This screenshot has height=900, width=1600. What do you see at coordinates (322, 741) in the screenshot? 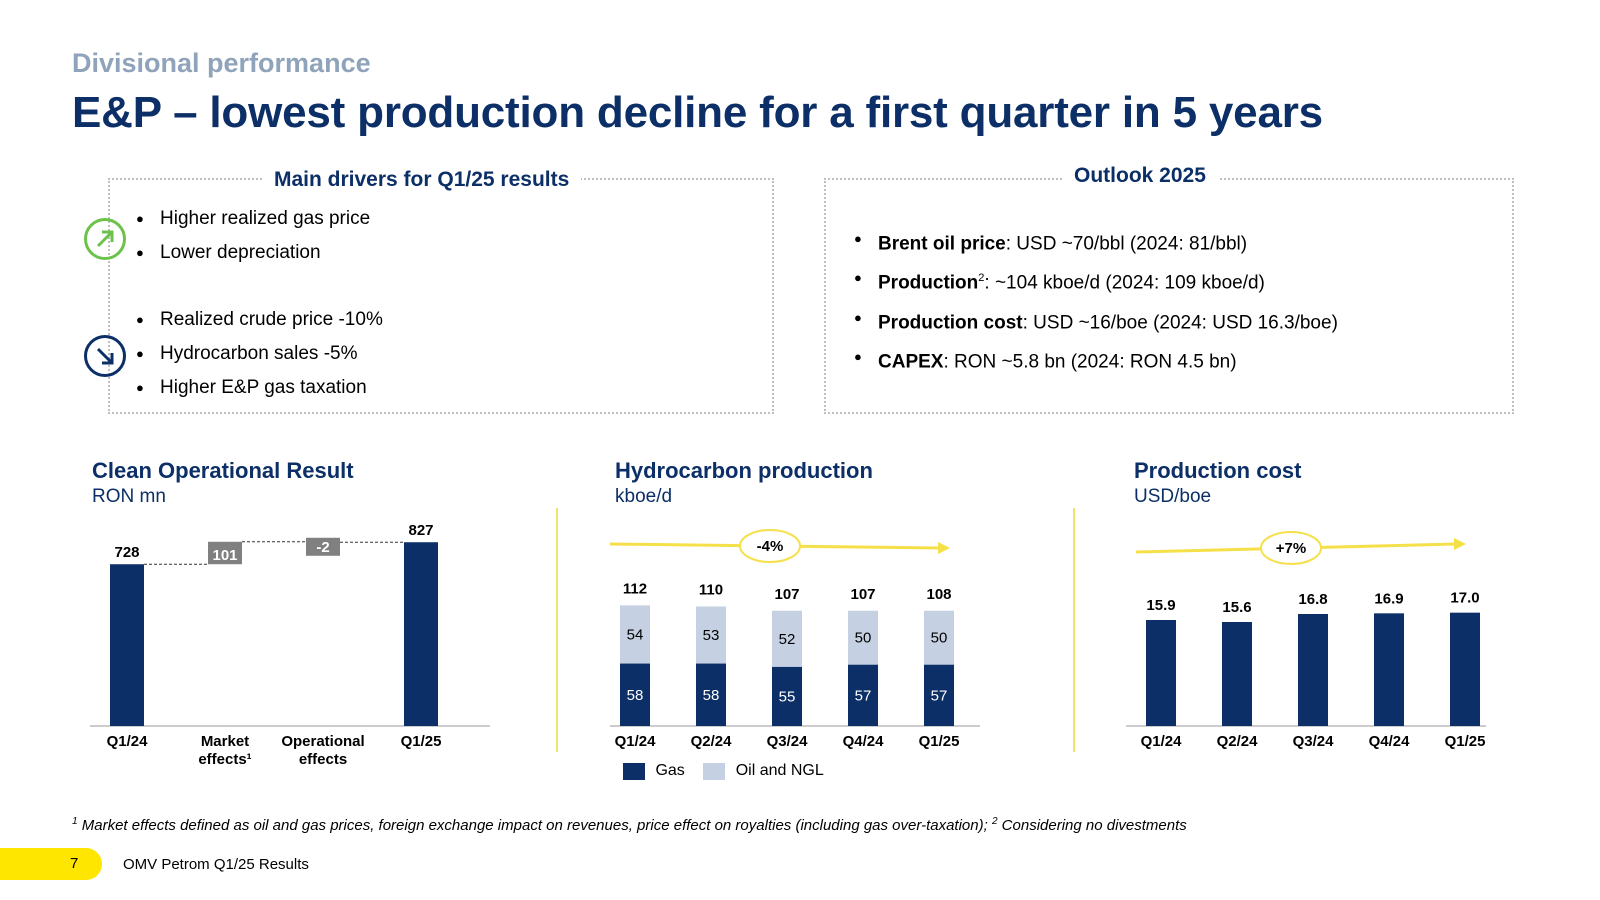
I see `x-tick-label: Operational` at bounding box center [322, 741].